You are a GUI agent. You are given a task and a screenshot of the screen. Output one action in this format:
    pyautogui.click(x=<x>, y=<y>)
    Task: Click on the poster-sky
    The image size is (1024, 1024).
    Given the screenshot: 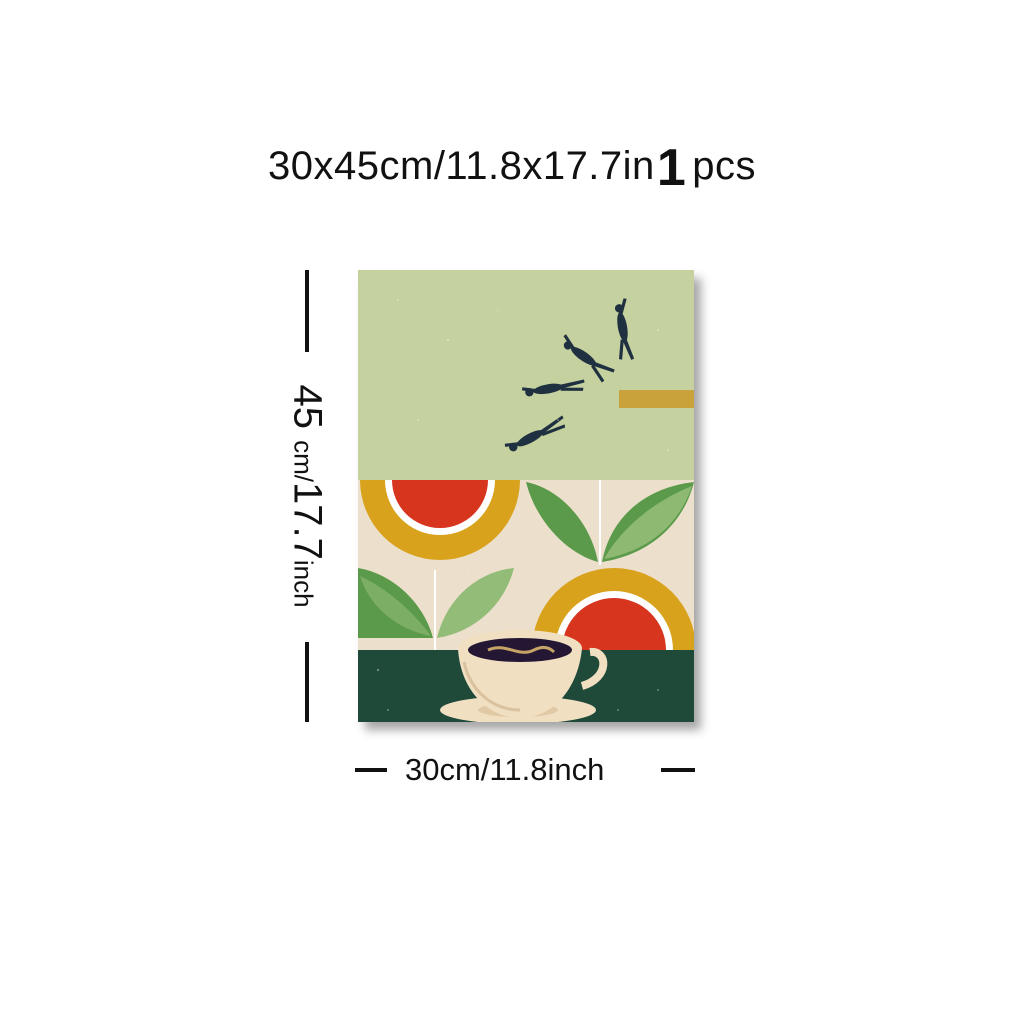 What is the action you would take?
    pyautogui.click(x=526, y=375)
    